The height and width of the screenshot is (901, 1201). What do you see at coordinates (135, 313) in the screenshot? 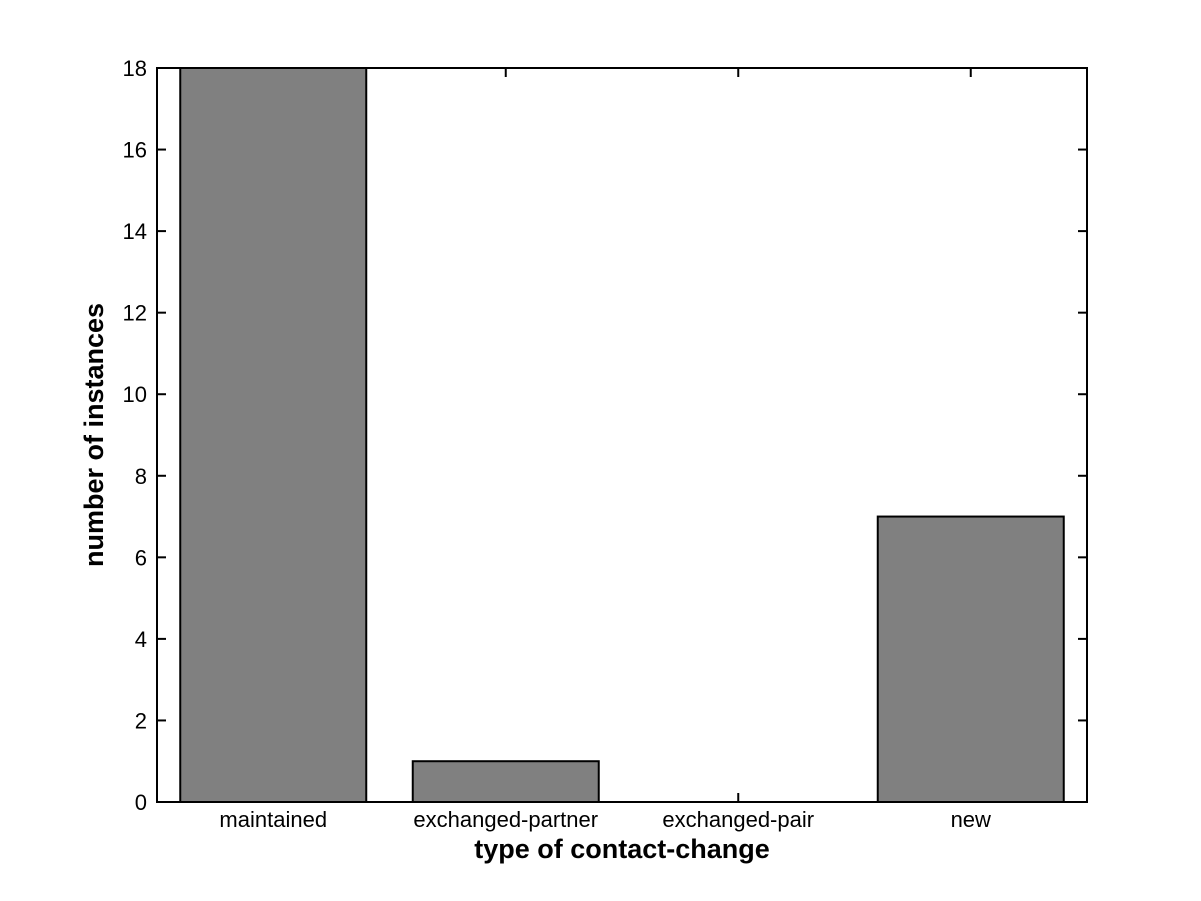
I see `y-tick-label: 12` at bounding box center [135, 313].